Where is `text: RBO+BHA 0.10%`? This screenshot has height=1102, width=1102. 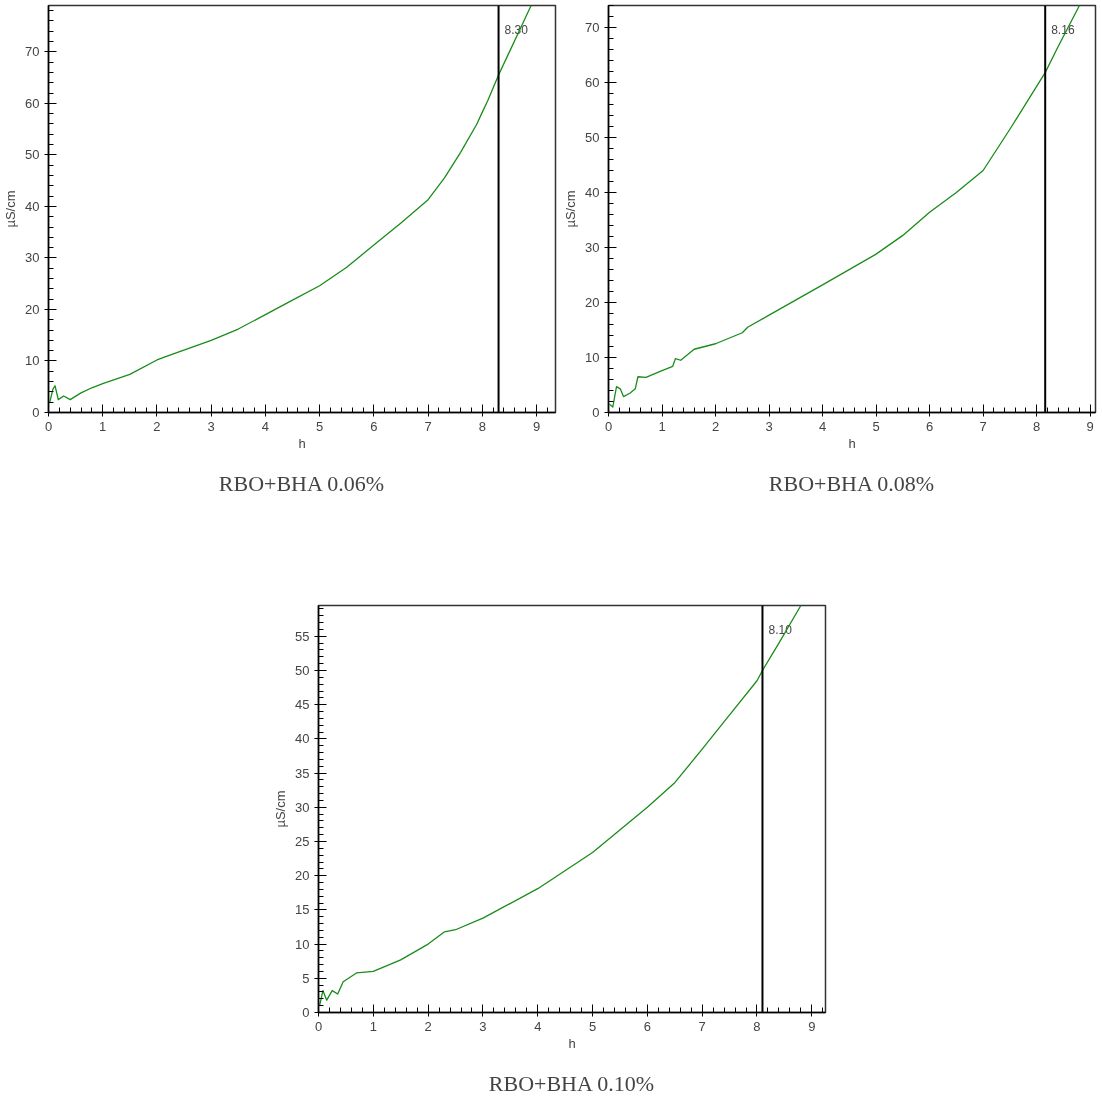 text: RBO+BHA 0.10% is located at coordinates (571, 1083).